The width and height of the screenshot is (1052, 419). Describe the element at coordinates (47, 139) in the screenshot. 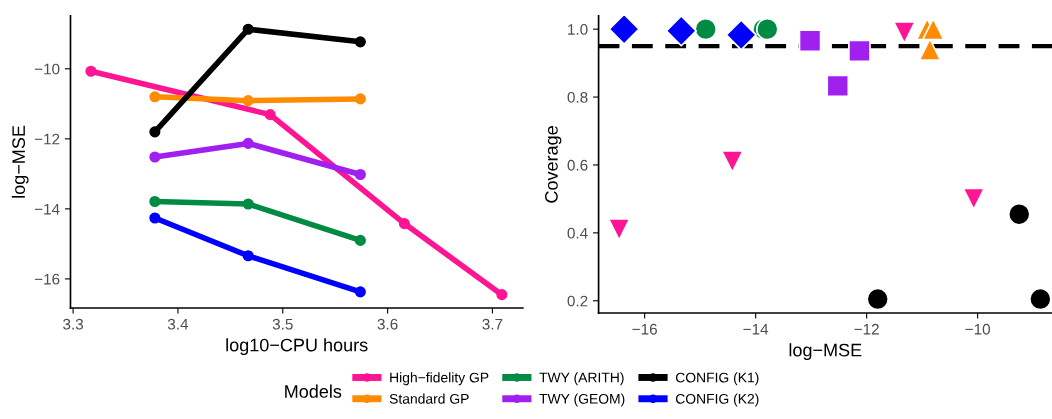

I see `y-tick-label: −12` at that location.